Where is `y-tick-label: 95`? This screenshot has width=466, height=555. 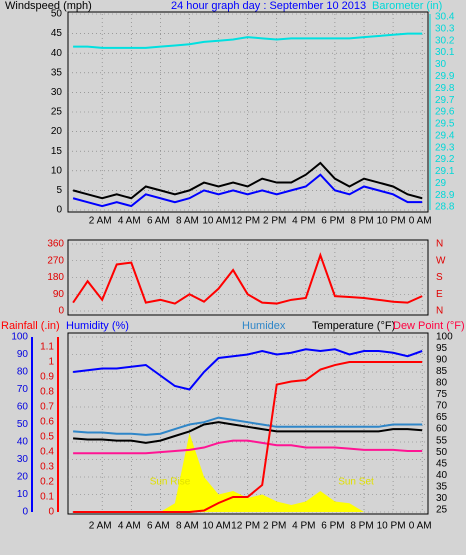 y-tick-label: 95 is located at coordinates (442, 348).